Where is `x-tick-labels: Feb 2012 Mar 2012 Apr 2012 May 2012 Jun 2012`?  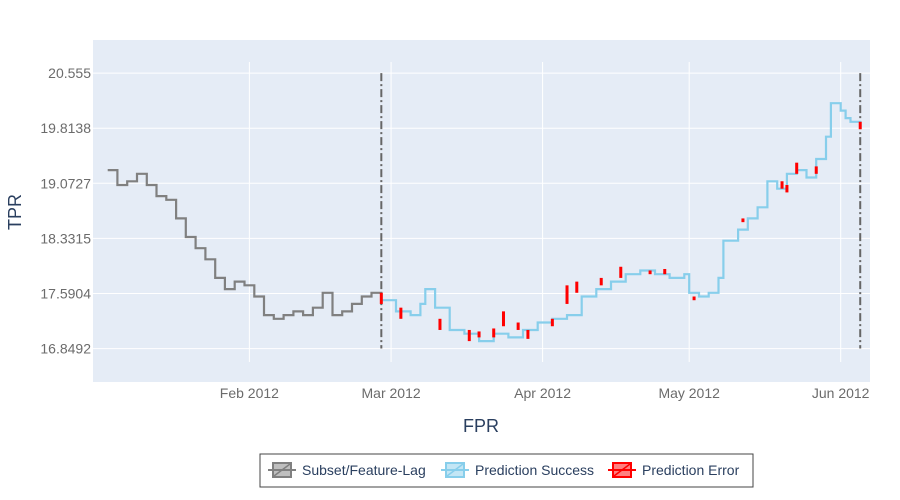
x-tick-labels: Feb 2012 Mar 2012 Apr 2012 May 2012 Jun 2012 is located at coordinates (545, 393).